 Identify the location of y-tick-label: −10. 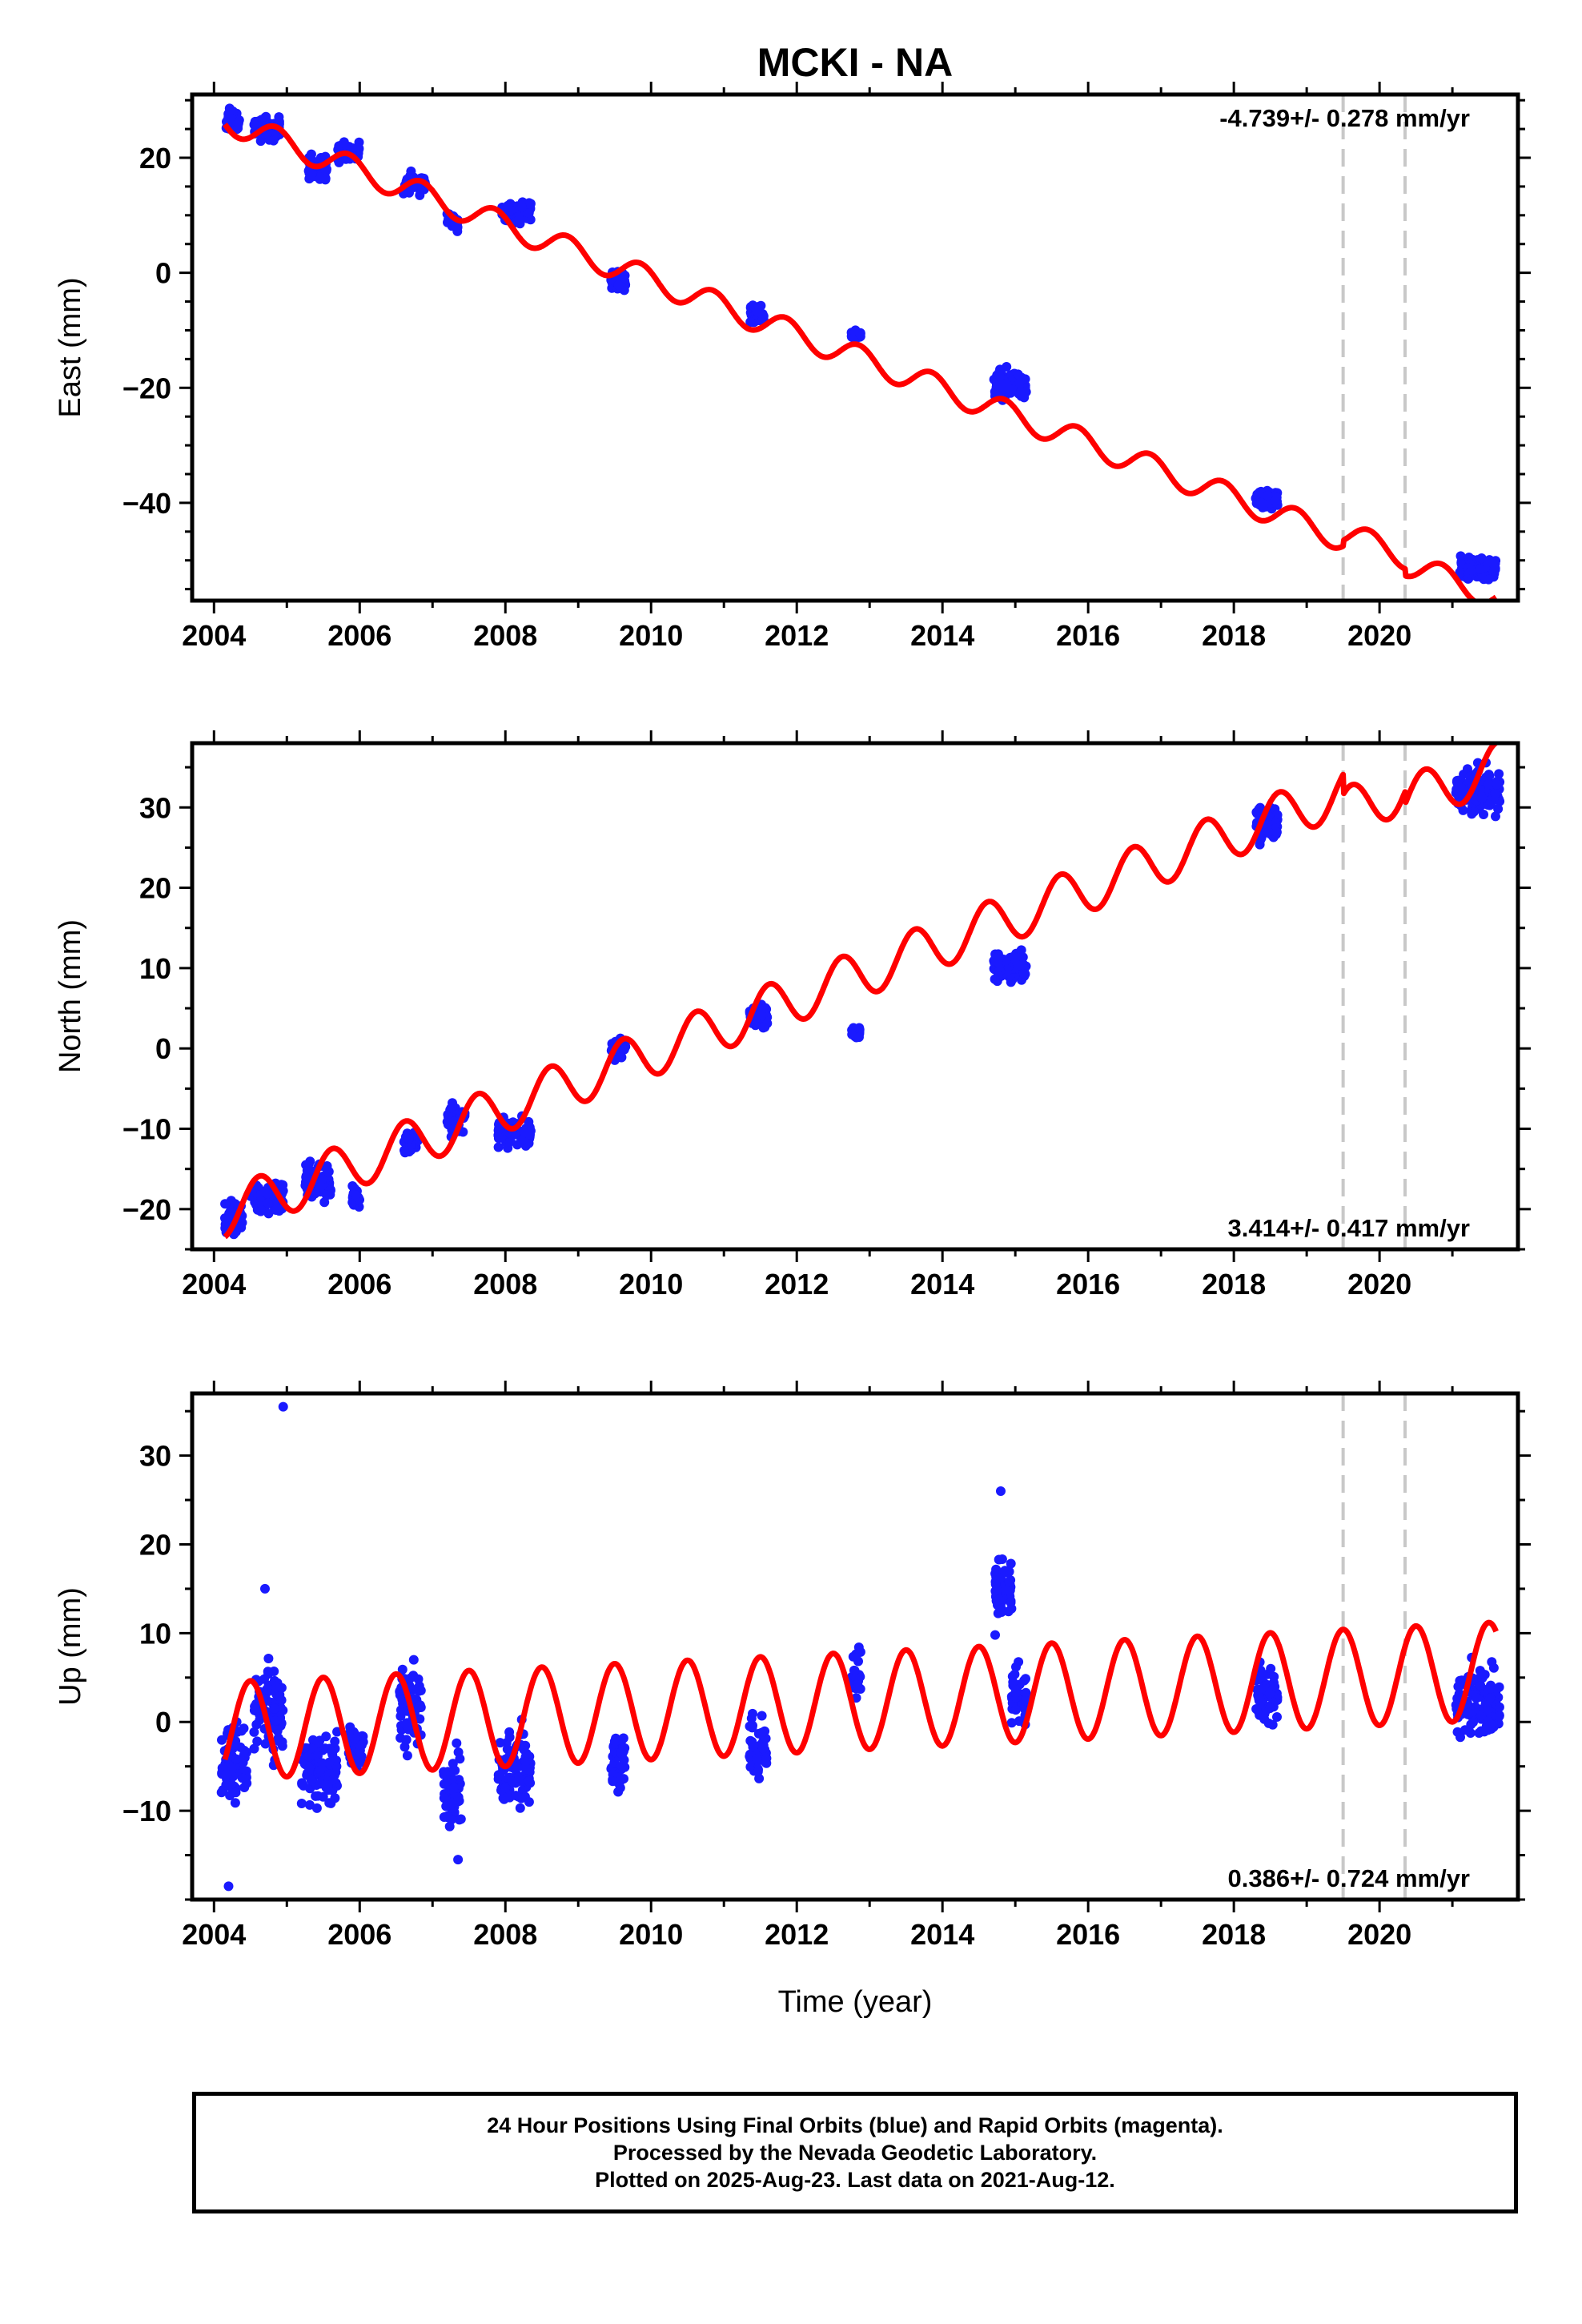
(146, 1811).